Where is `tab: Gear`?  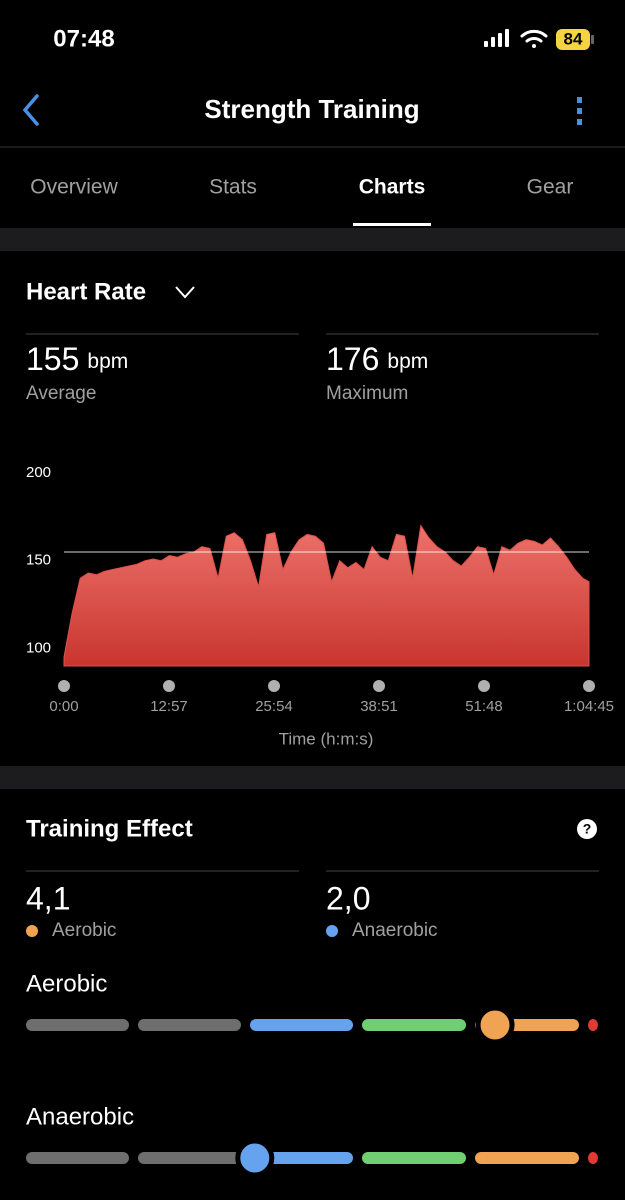 tab: Gear is located at coordinates (550, 187).